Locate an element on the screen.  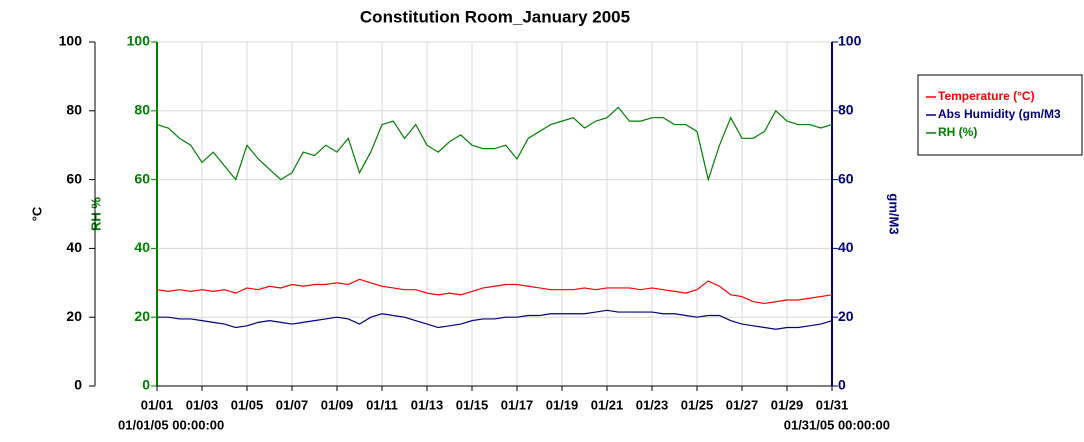
x-tick-label: 01/01 is located at coordinates (157, 404).